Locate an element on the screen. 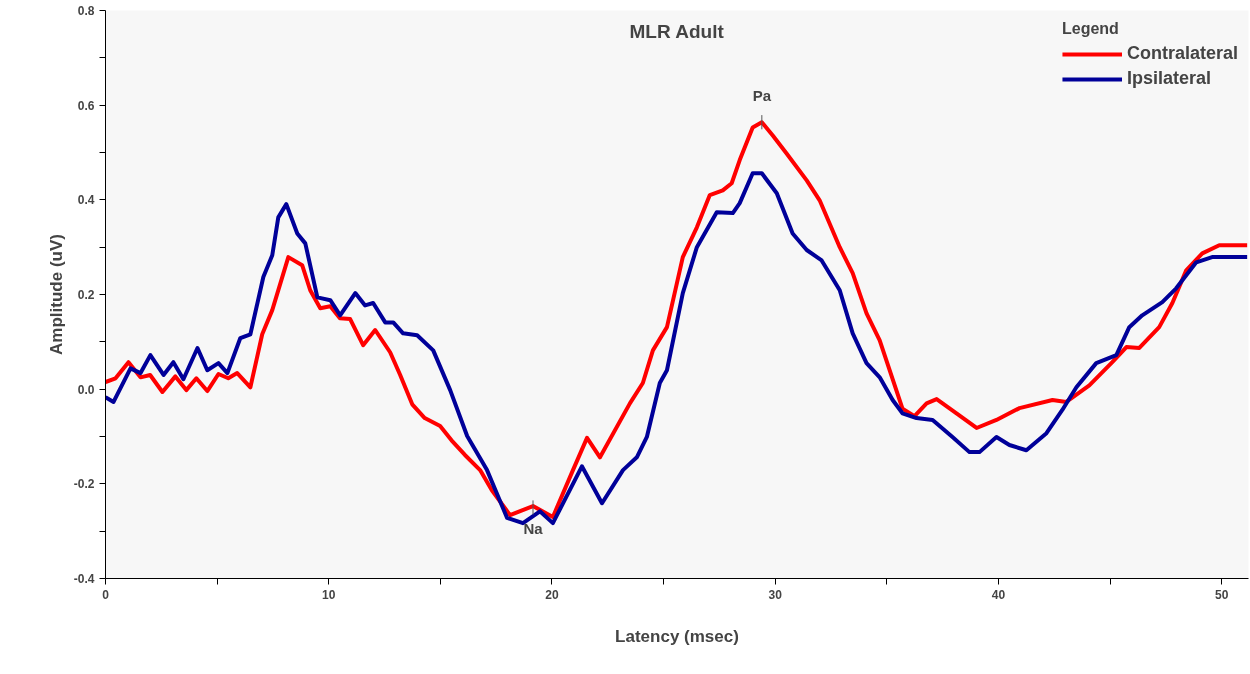 The image size is (1250, 674). y-tick-label: 0.6 is located at coordinates (86, 105).